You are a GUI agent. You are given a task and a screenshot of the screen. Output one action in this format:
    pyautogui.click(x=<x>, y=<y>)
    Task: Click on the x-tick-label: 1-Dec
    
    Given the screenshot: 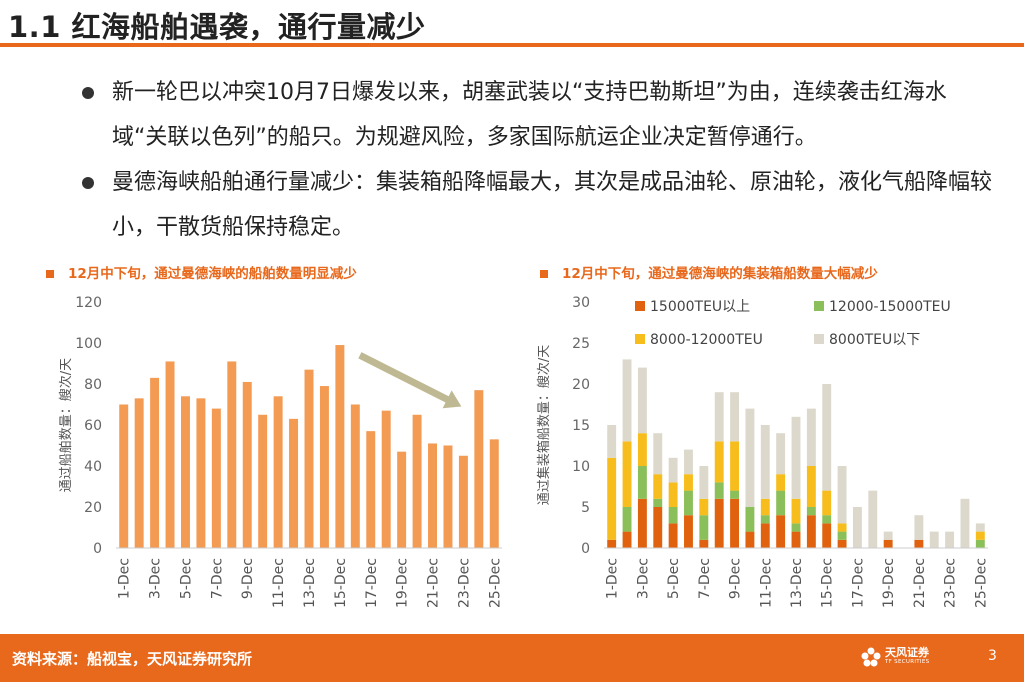 What is the action you would take?
    pyautogui.click(x=613, y=578)
    